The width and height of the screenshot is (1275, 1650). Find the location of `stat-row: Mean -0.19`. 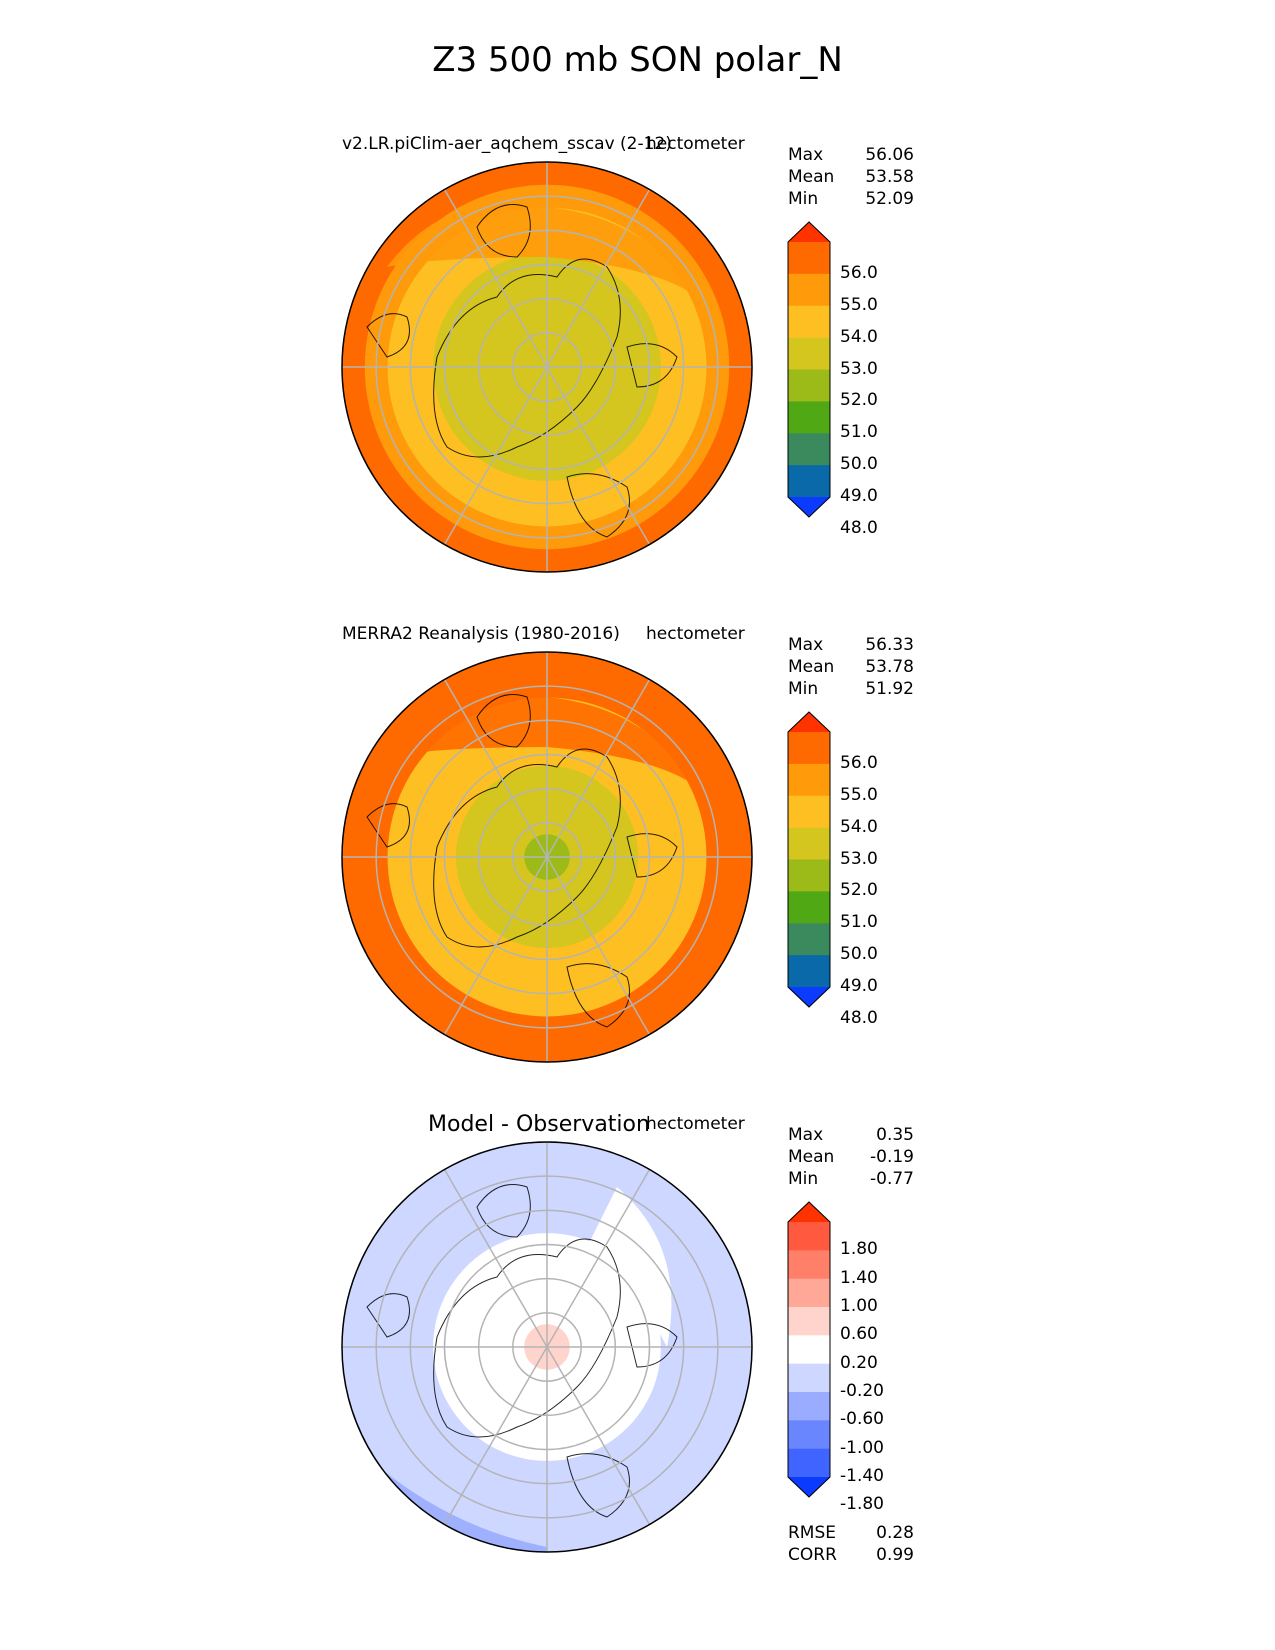

stat-row: Mean -0.19 is located at coordinates (851, 1157).